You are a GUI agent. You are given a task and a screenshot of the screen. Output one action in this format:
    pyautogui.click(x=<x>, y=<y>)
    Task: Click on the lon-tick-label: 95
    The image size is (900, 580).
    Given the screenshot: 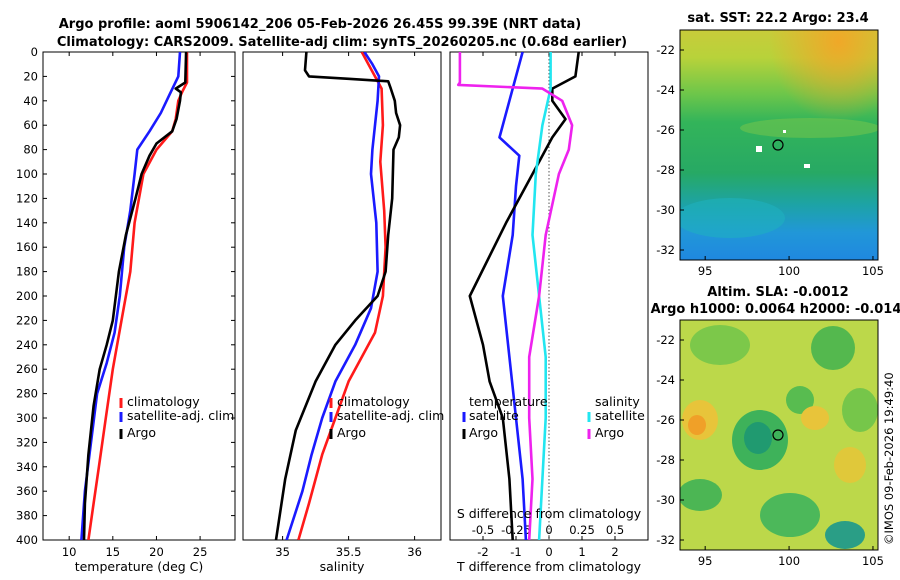 What is the action you would take?
    pyautogui.click(x=705, y=561)
    